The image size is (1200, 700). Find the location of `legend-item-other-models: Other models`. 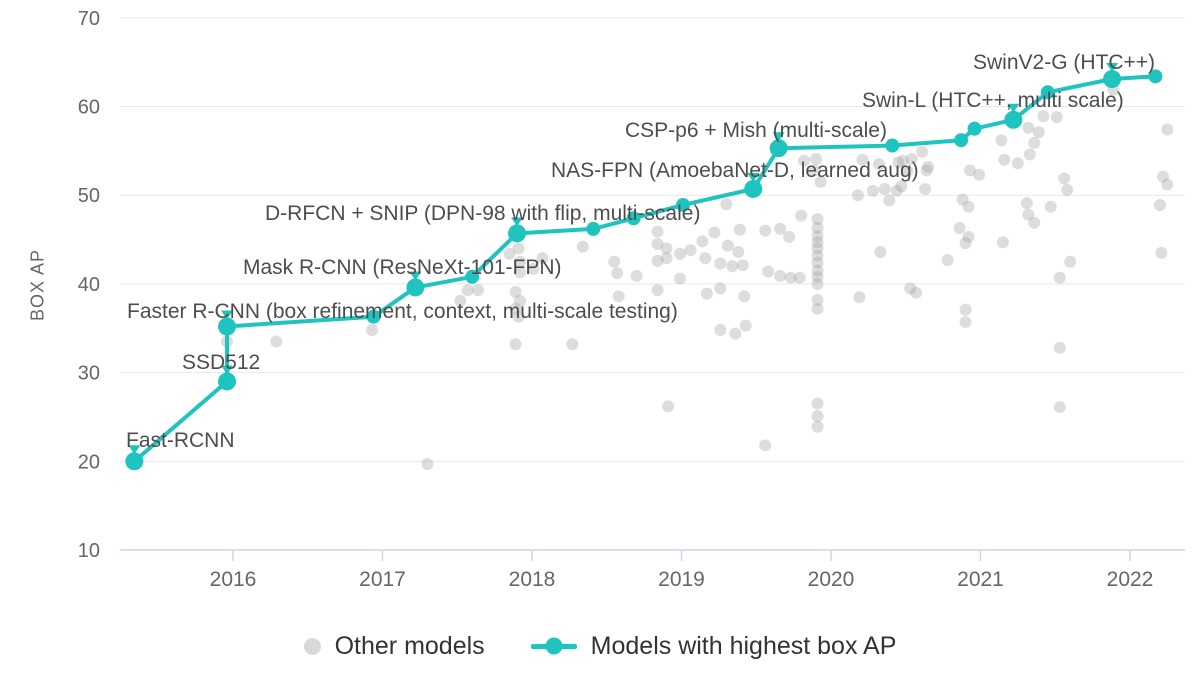

legend-item-other-models: Other models is located at coordinates (394, 646).